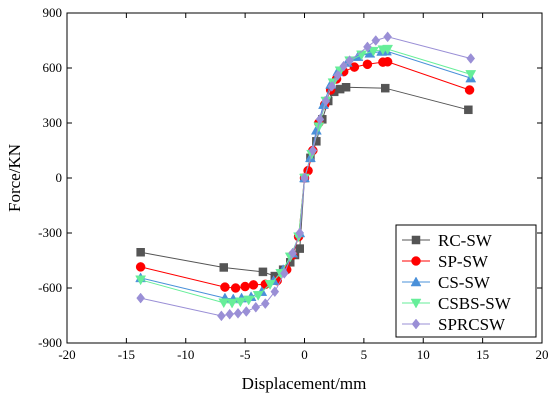  I want to click on x-tick-label: 20, so click(542, 354).